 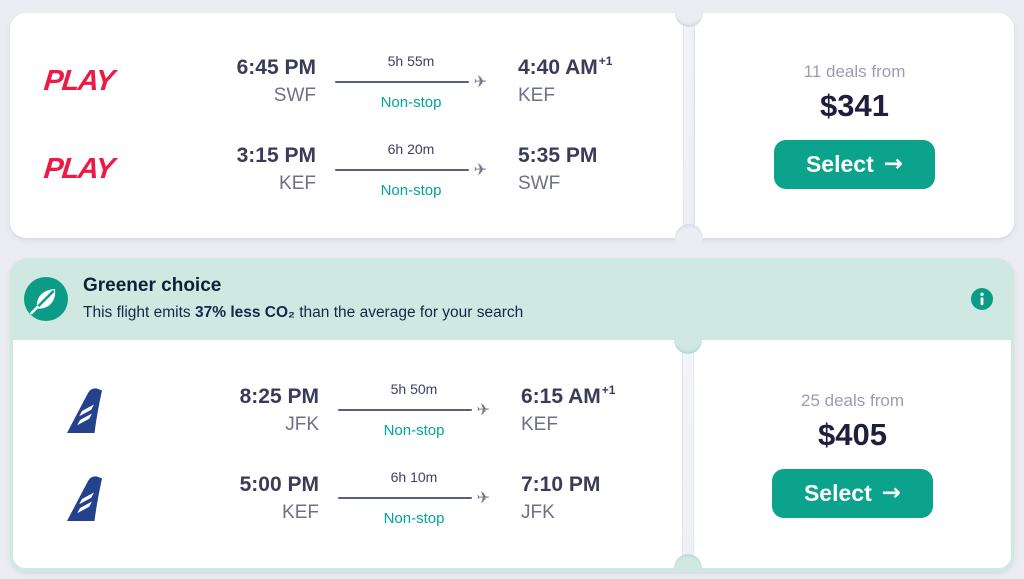 I want to click on flight-duration: 6h 20m, so click(x=411, y=148).